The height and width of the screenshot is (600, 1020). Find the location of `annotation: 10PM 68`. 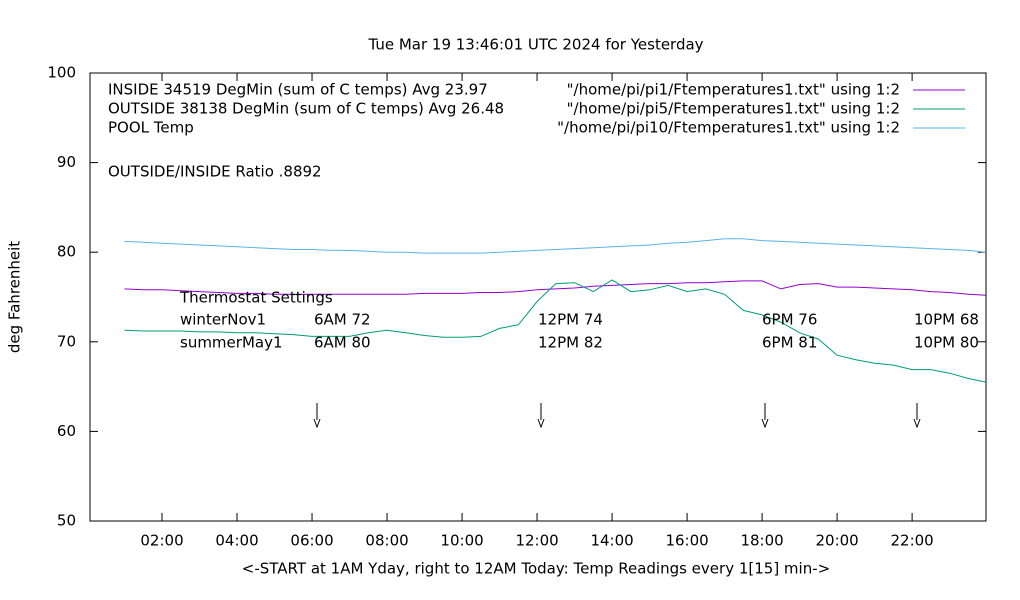

annotation: 10PM 68 is located at coordinates (946, 320).